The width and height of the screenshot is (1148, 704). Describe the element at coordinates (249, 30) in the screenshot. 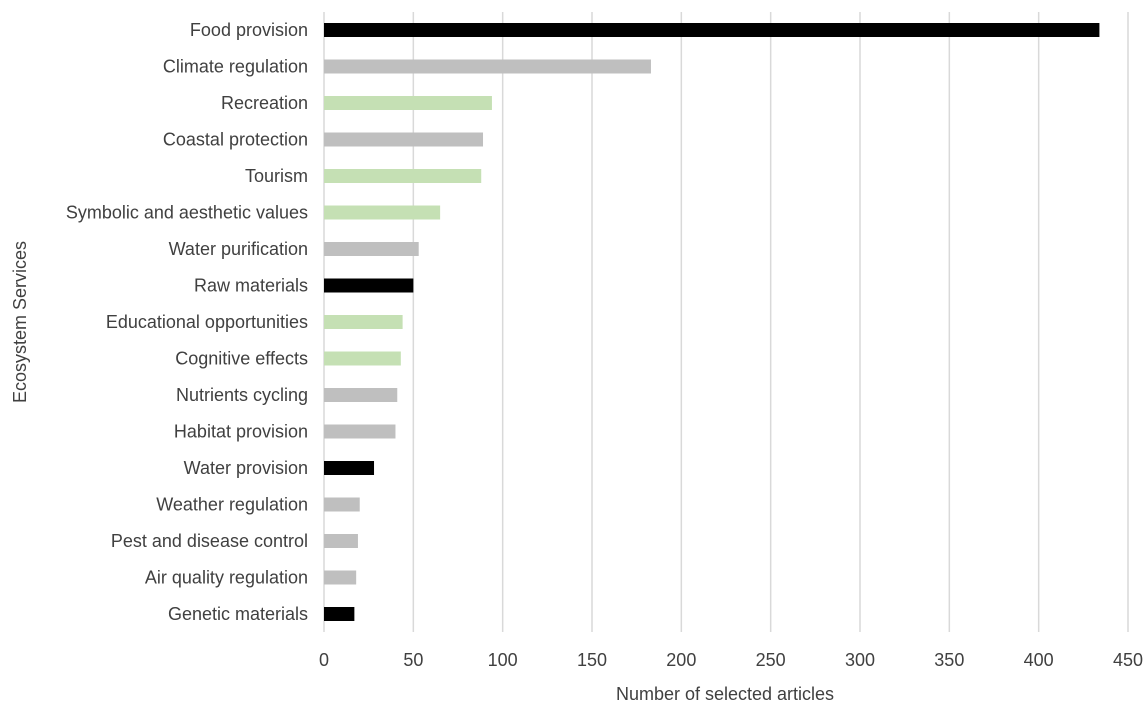

I see `category-label: Food provision` at that location.